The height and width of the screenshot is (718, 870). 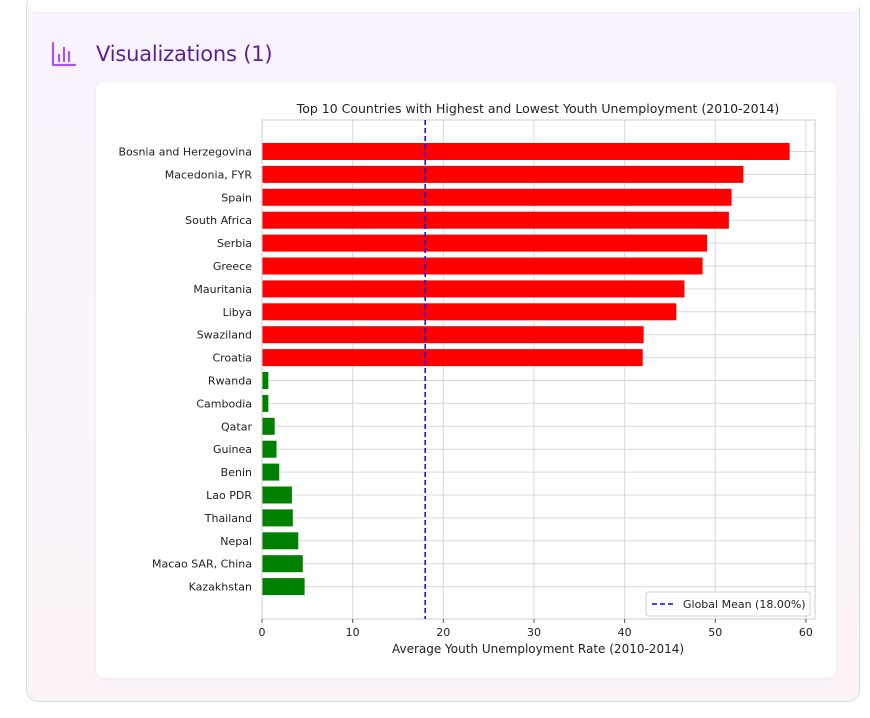 I want to click on y-tick-label: Spain, so click(x=236, y=197).